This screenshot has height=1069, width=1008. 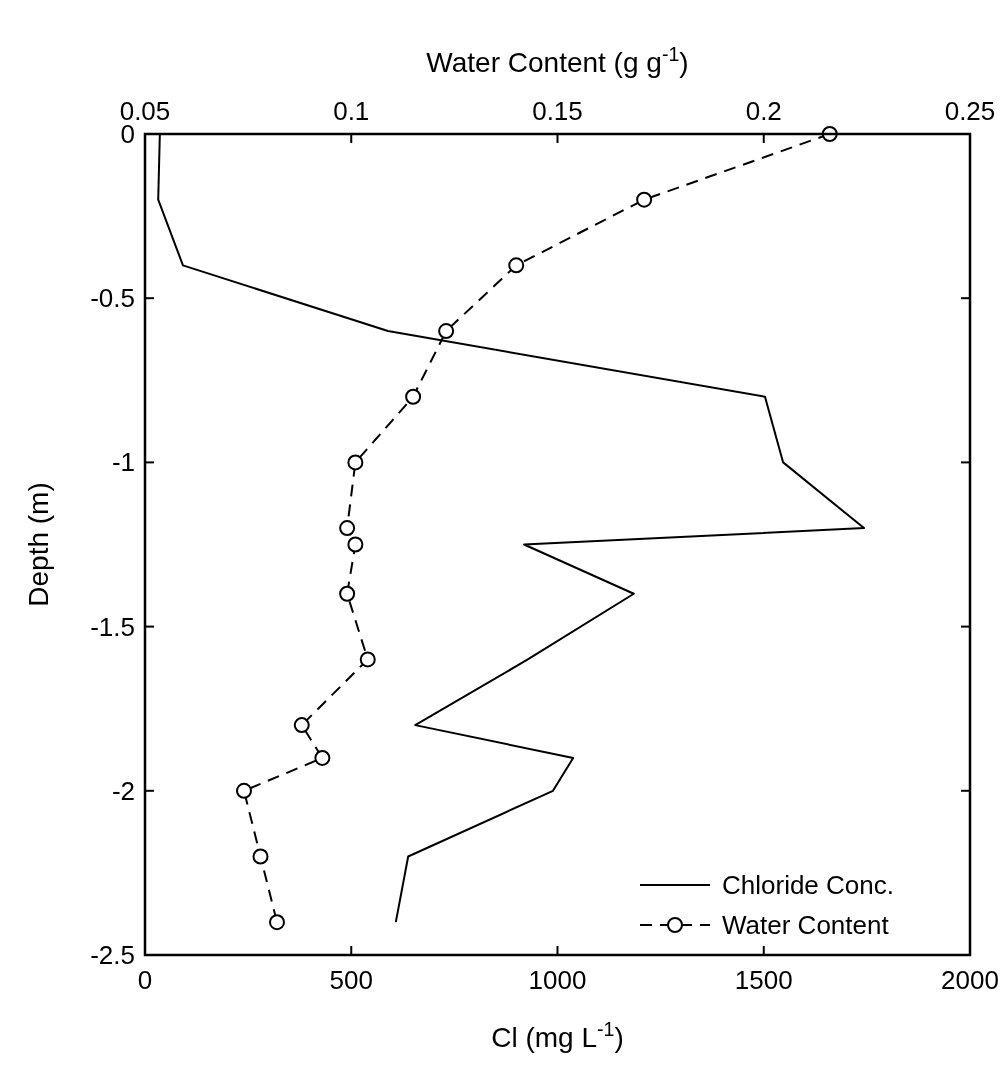 I want to click on legend-label: Chloride Conc., so click(x=808, y=885).